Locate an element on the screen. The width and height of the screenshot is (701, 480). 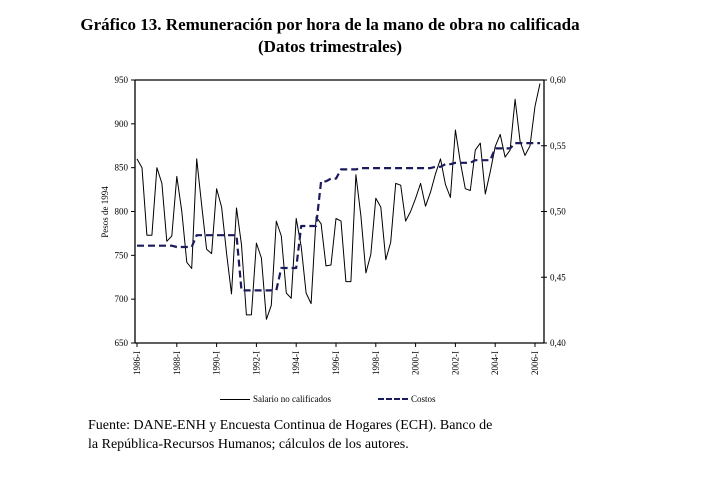
y-tick-label: 650 is located at coordinates (122, 343).